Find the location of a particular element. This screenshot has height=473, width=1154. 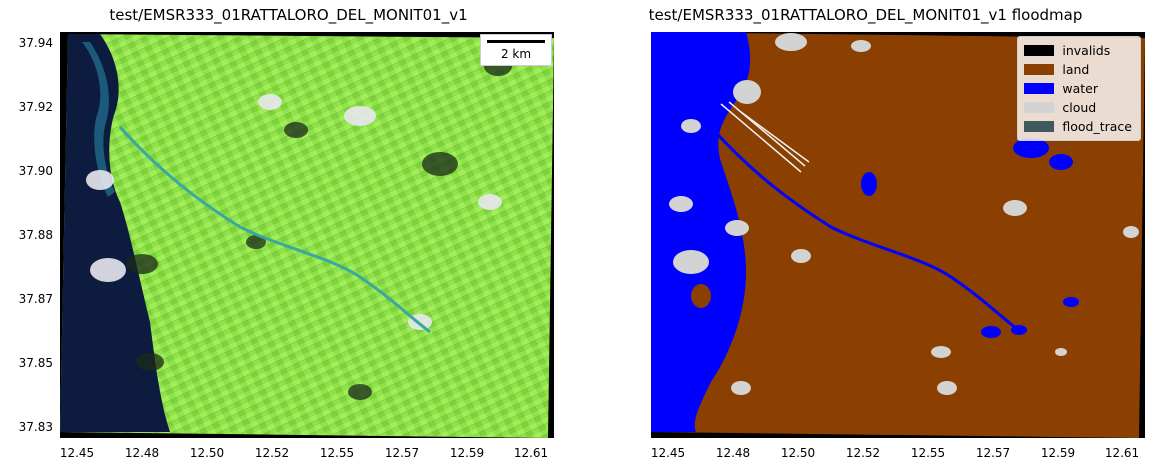

legend: invalids land water cloud flood_trace is located at coordinates (1079, 88).